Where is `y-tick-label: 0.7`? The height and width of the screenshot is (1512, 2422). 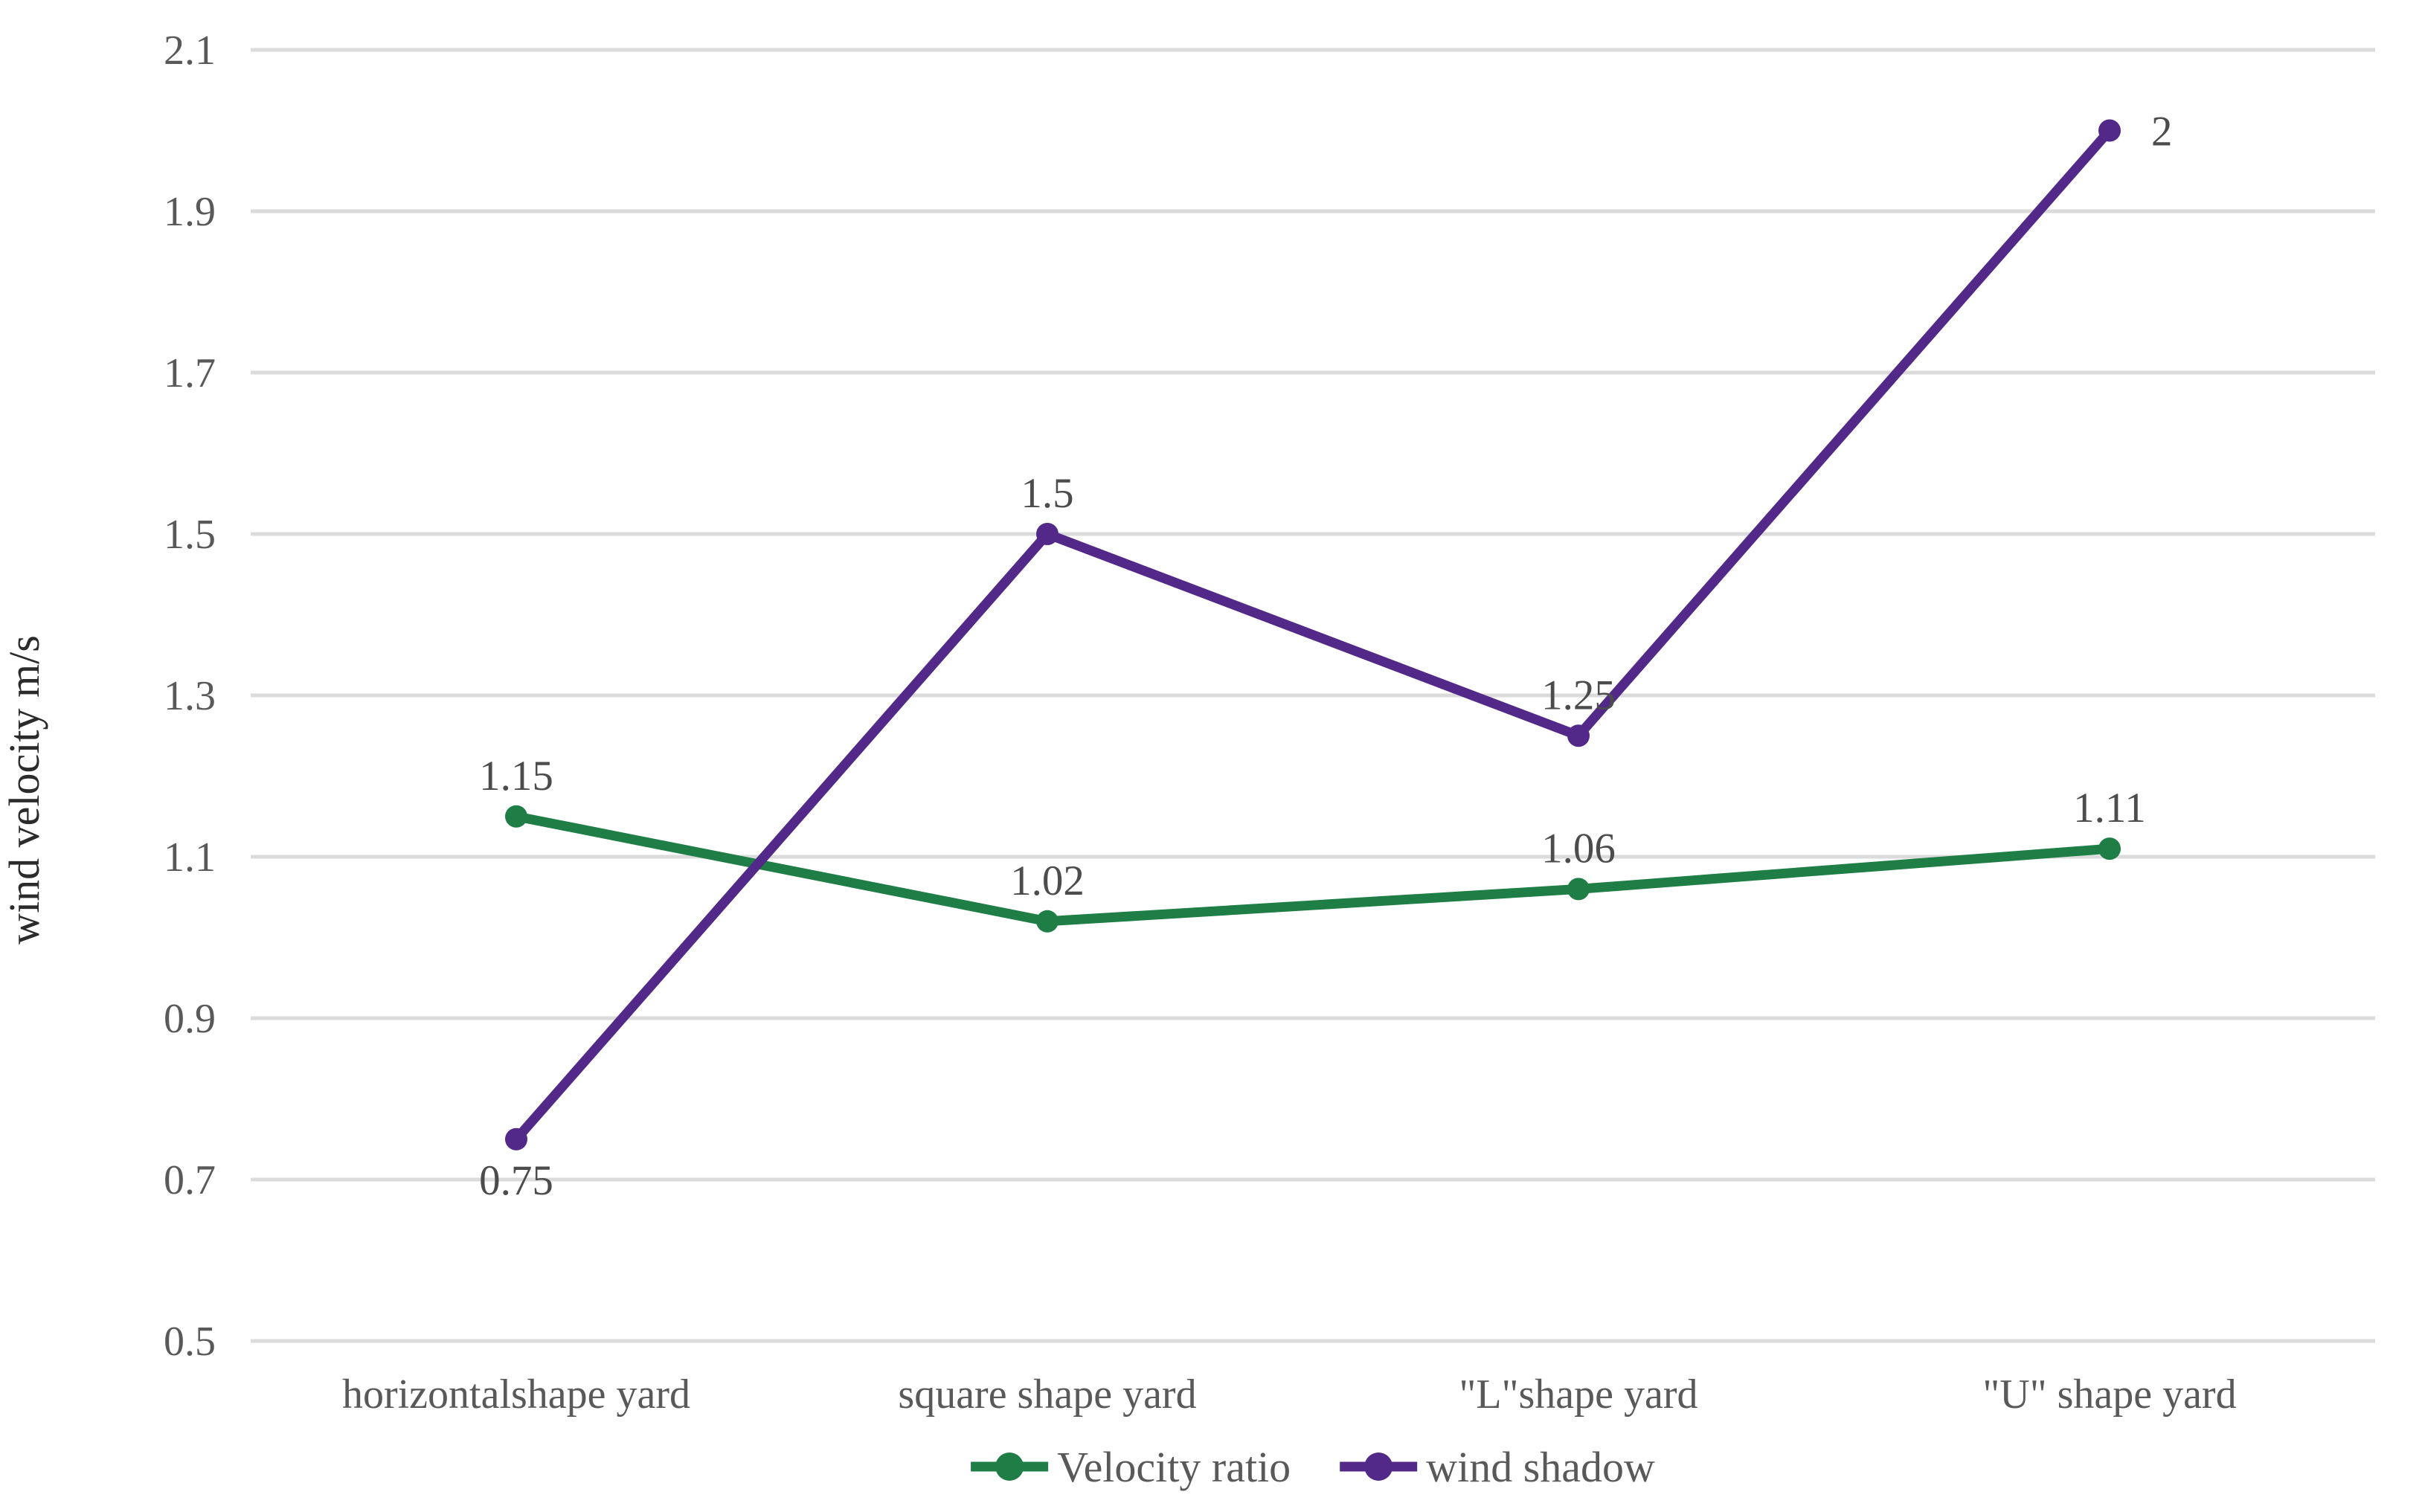
y-tick-label: 0.7 is located at coordinates (190, 1180).